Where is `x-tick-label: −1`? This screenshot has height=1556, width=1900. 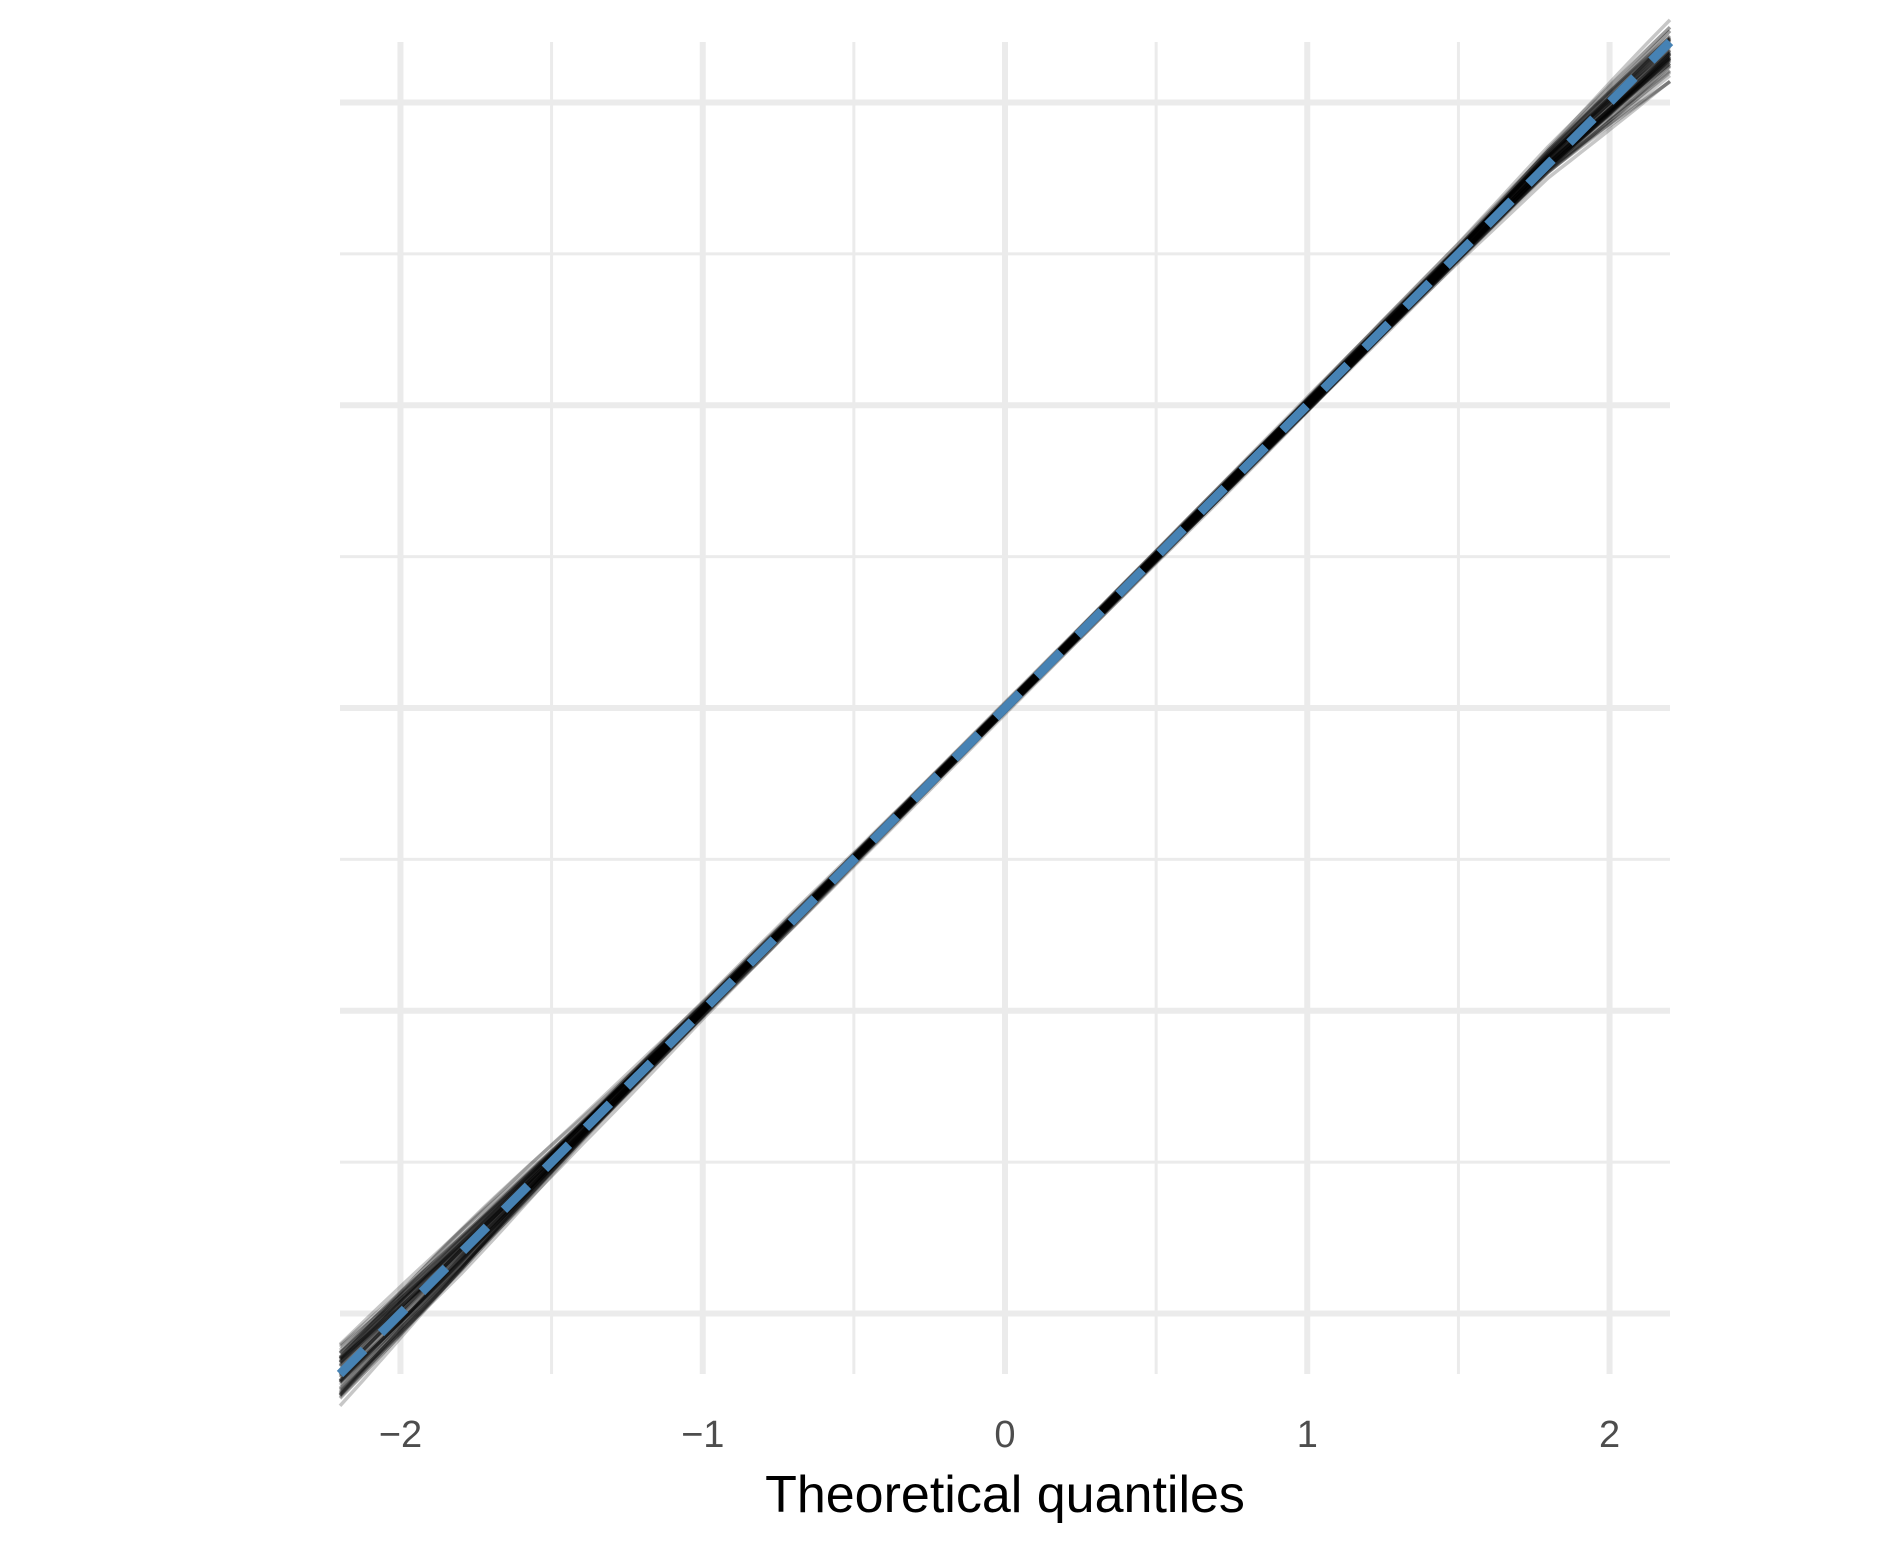 x-tick-label: −1 is located at coordinates (702, 1435).